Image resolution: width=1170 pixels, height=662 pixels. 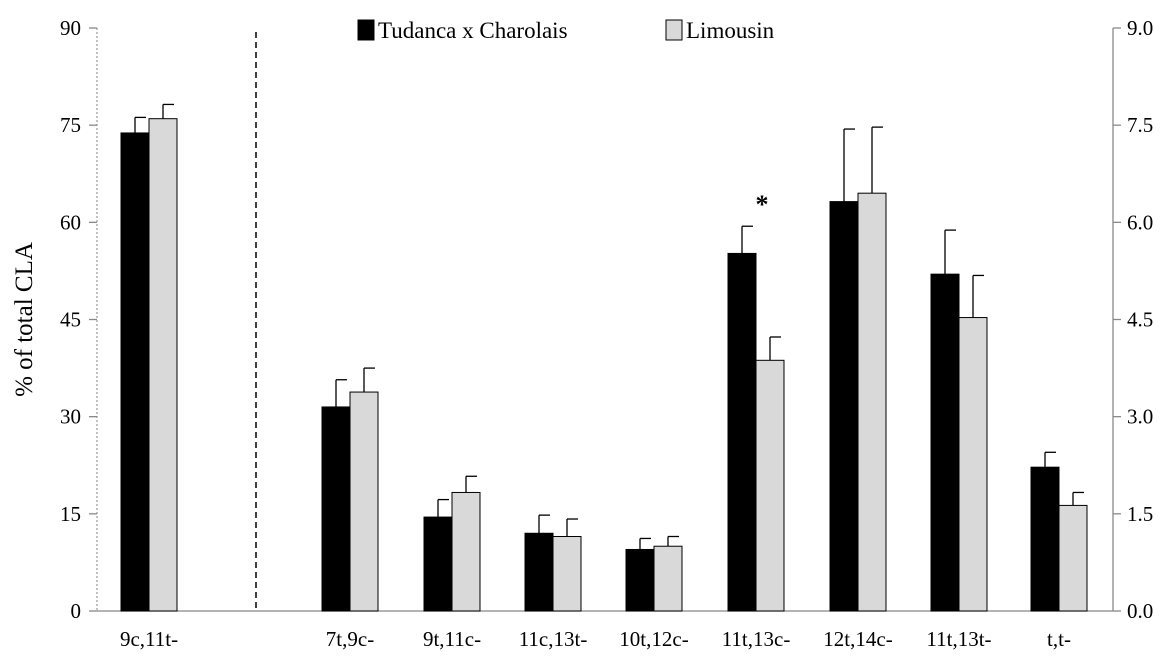 I want to click on left-tick-label: 0, so click(x=76, y=611).